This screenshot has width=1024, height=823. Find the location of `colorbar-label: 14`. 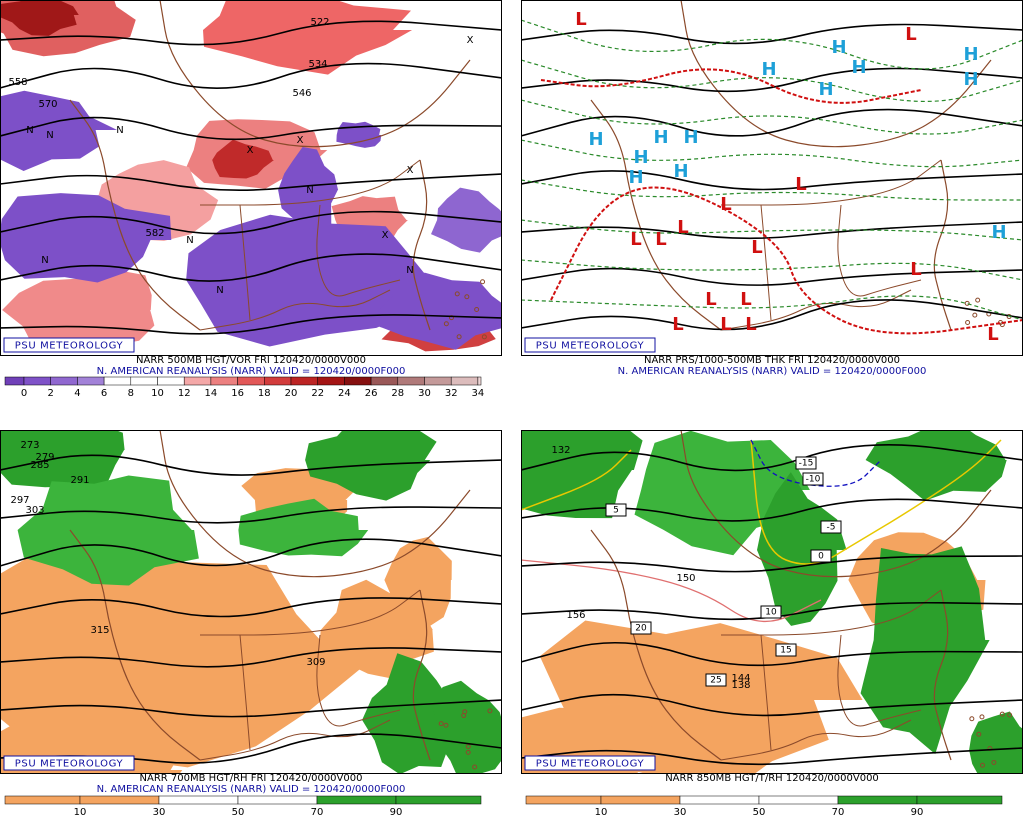

colorbar-label: 14 is located at coordinates (211, 393).